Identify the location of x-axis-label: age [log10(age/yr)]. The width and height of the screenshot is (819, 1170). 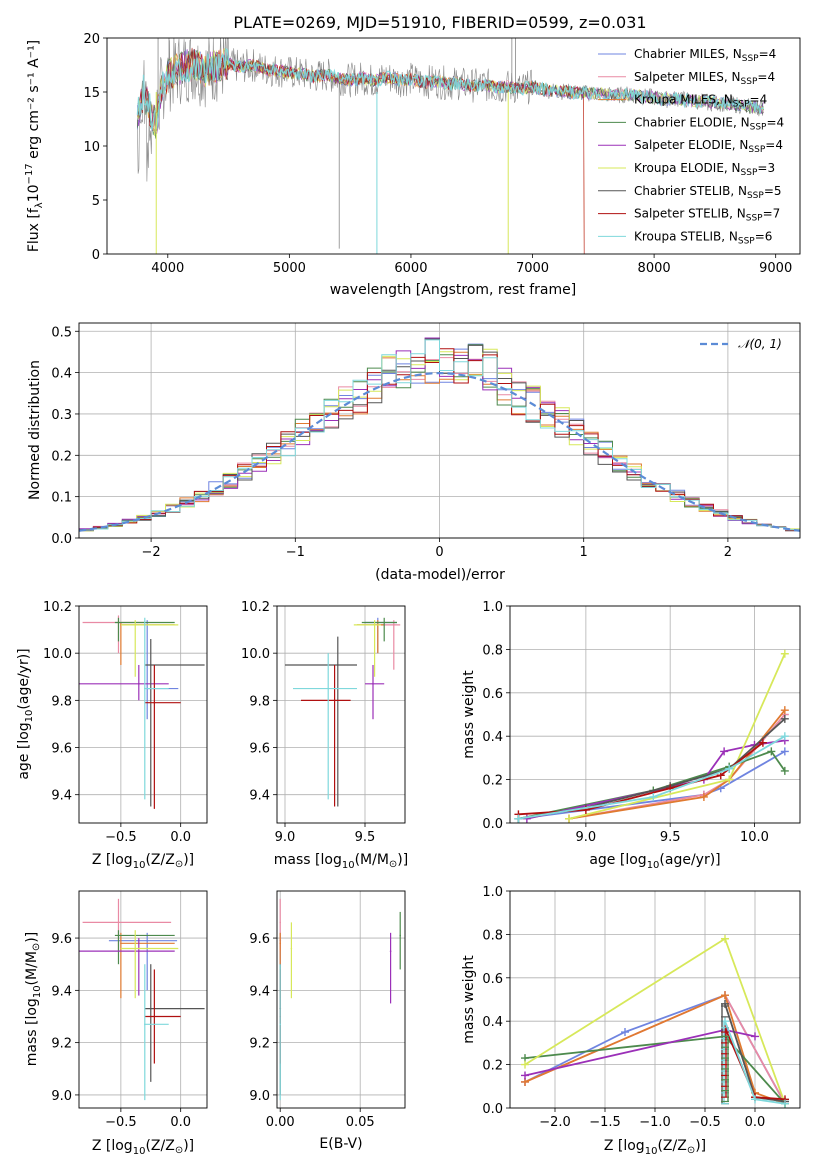
(654, 861).